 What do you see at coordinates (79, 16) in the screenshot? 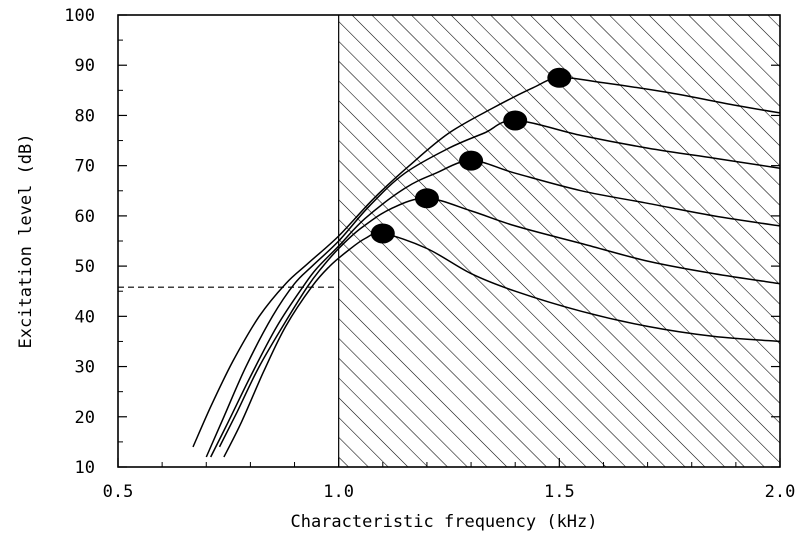
I see `y-tick-label: 100` at bounding box center [79, 16].